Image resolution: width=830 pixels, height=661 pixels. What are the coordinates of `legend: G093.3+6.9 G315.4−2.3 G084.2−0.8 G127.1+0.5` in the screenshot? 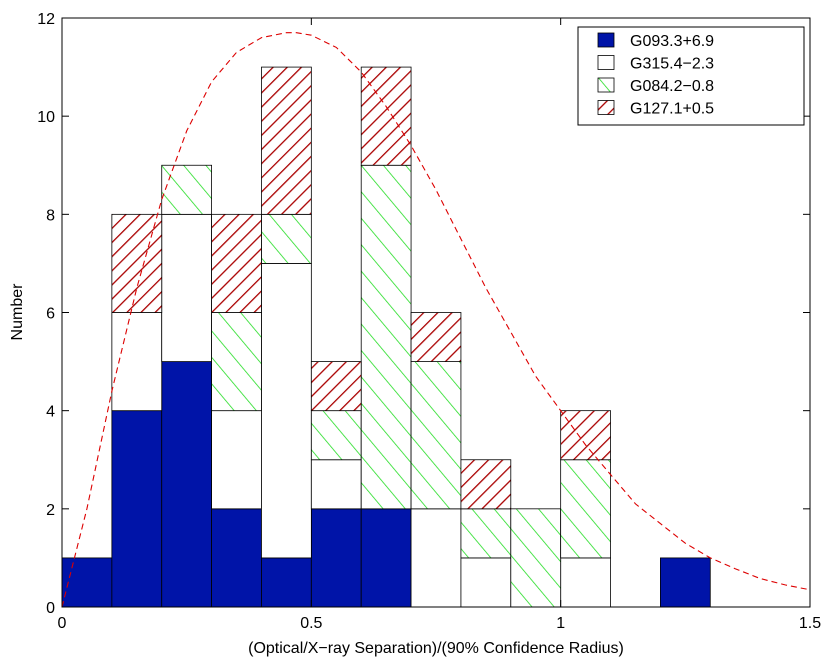 It's located at (691, 76).